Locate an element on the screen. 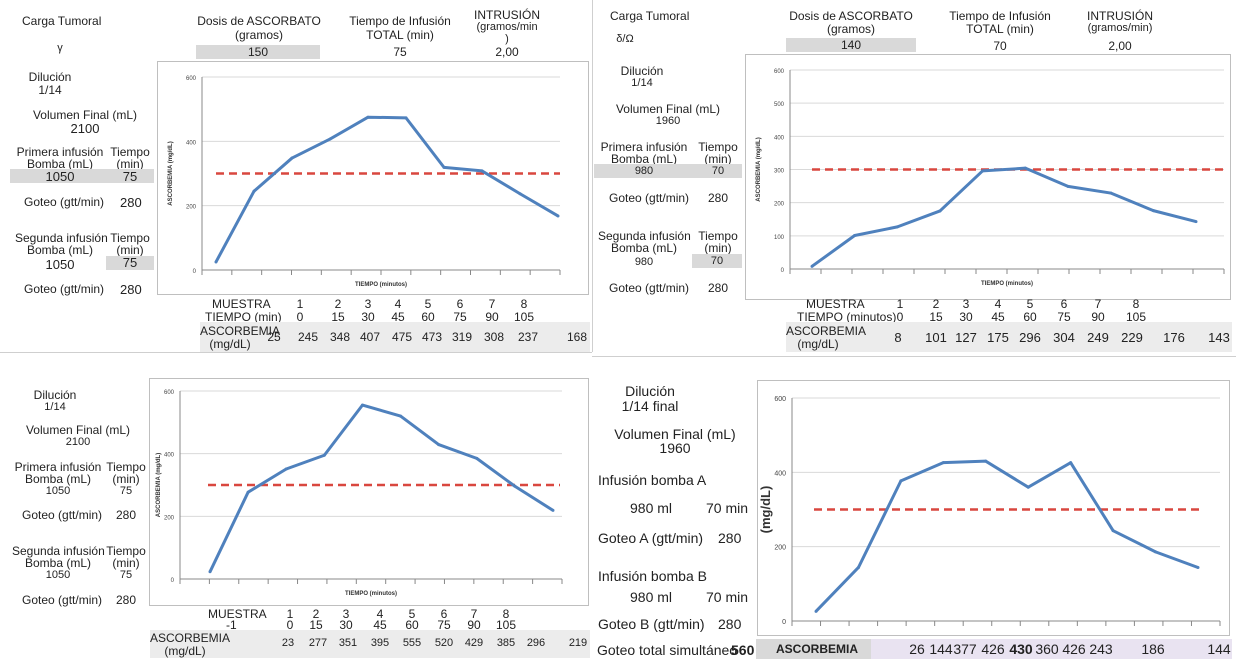 This screenshot has height=660, width=1236. y-tick-label: 300 is located at coordinates (779, 172).